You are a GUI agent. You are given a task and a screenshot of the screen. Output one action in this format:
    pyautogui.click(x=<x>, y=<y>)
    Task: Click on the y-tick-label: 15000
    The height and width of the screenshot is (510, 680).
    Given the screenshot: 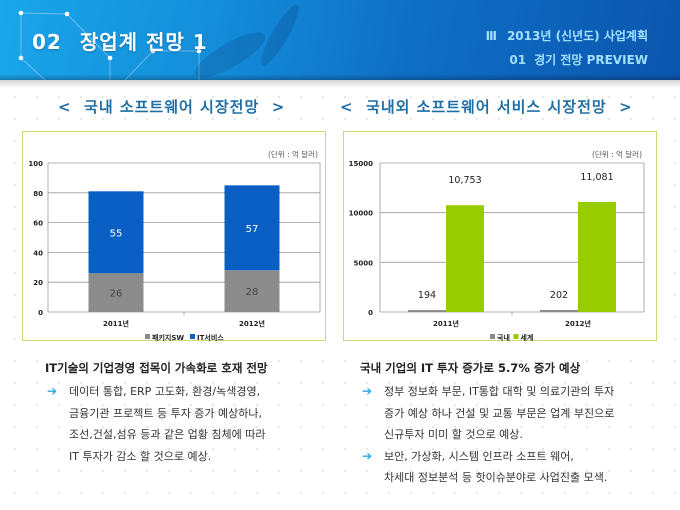 What is the action you would take?
    pyautogui.click(x=361, y=164)
    